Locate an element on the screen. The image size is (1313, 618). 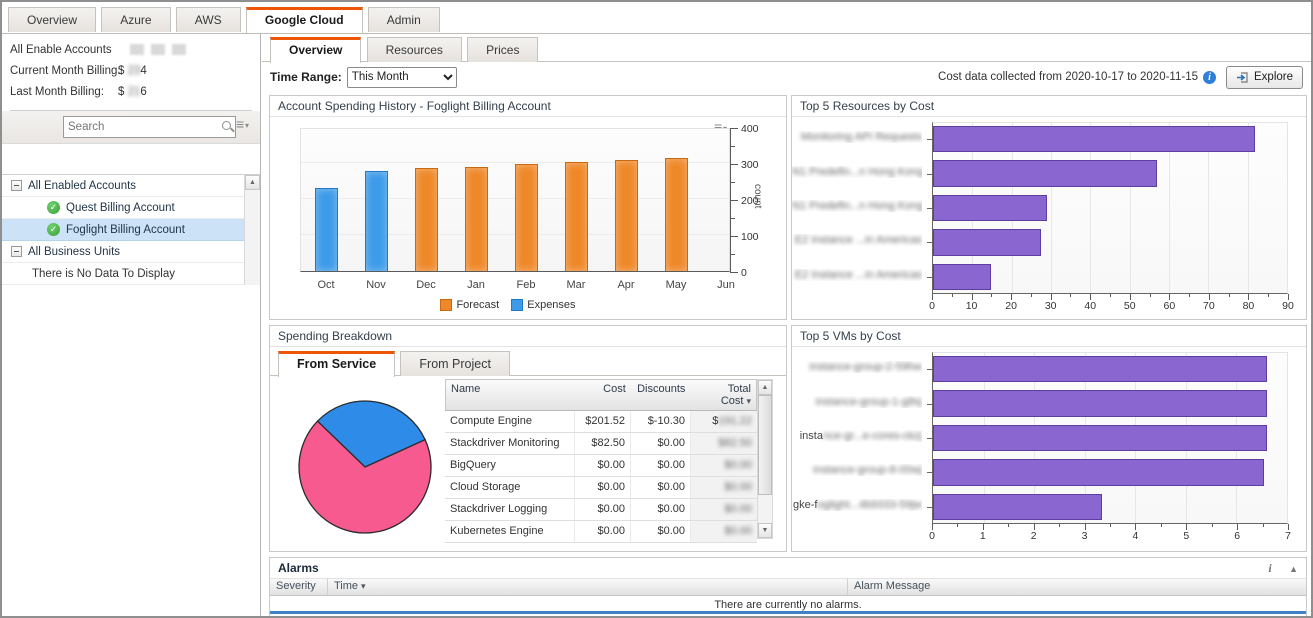
tab-azure: Azure is located at coordinates (136, 19).